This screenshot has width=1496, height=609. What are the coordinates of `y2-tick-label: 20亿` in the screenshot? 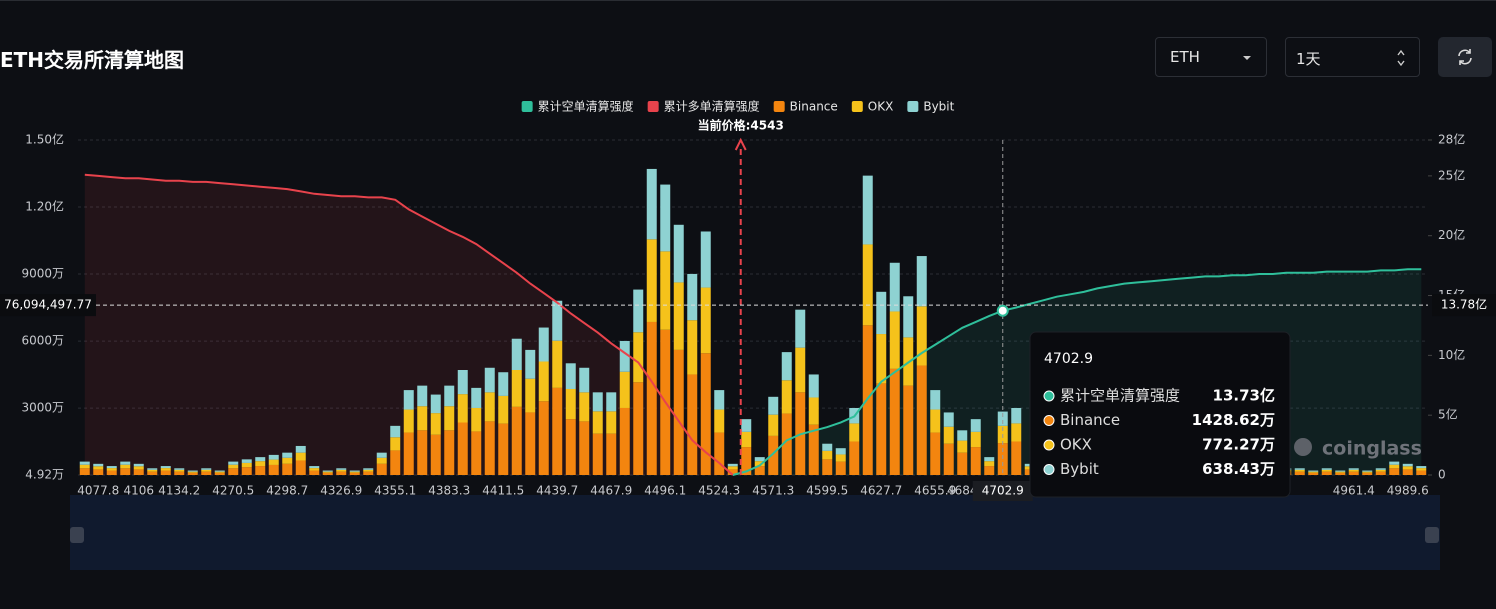 It's located at (1451, 234).